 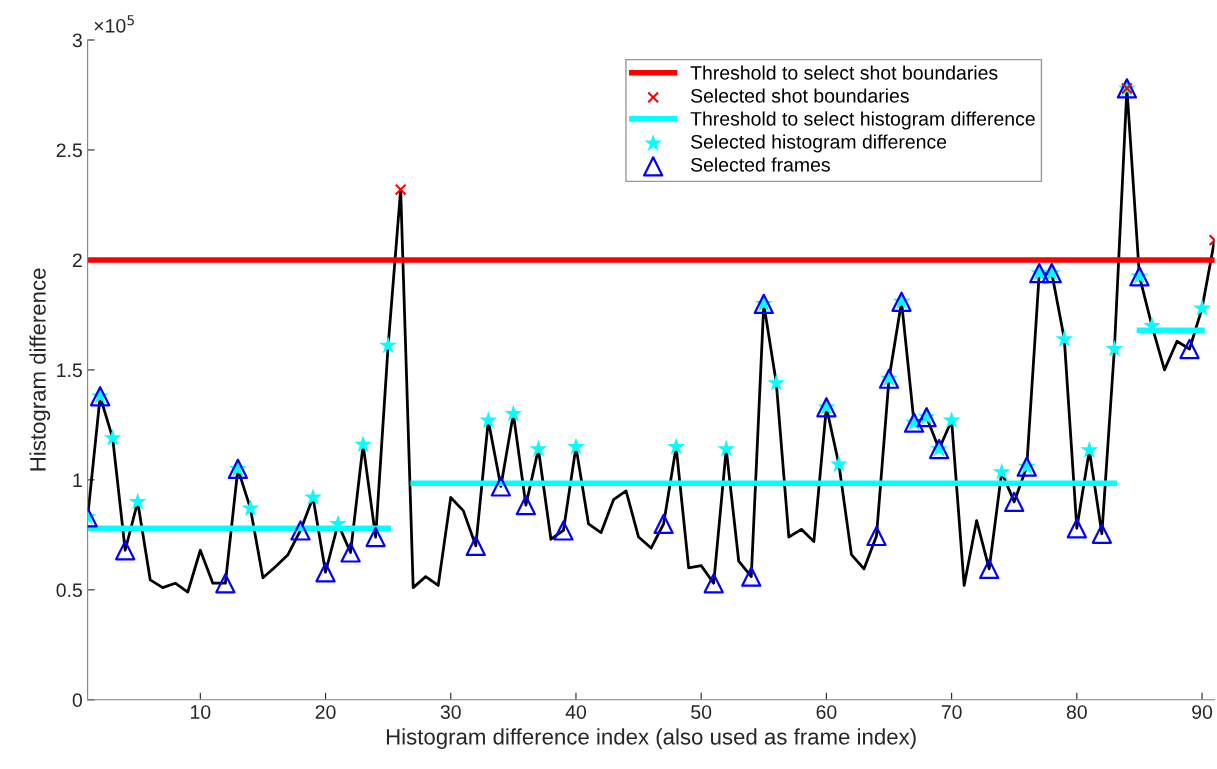 What do you see at coordinates (450, 712) in the screenshot?
I see `x-tick-label: 30` at bounding box center [450, 712].